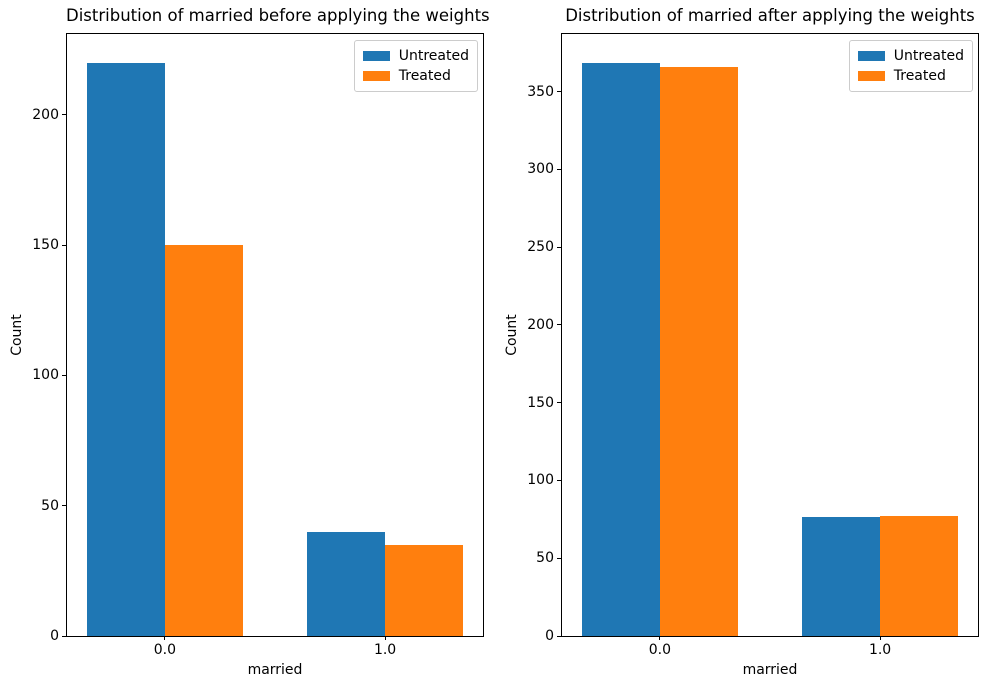 This screenshot has width=990, height=690. What do you see at coordinates (540, 91) in the screenshot?
I see `y-tick-label: 350` at bounding box center [540, 91].